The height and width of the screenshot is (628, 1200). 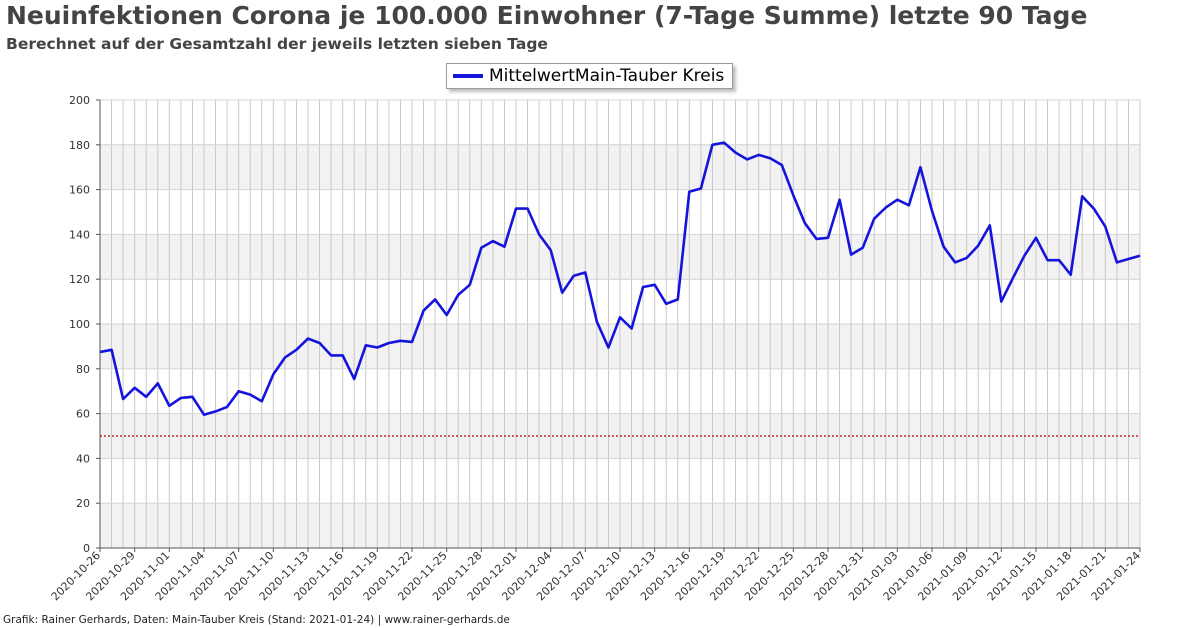 What do you see at coordinates (79, 234) in the screenshot?
I see `y-tick-label: 140` at bounding box center [79, 234].